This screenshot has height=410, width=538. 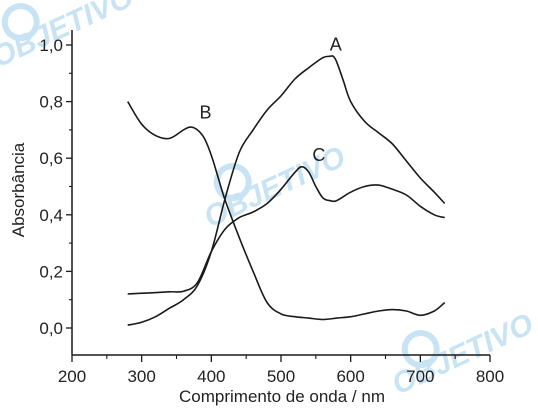 I want to click on x-tick-label: 700, so click(x=420, y=376).